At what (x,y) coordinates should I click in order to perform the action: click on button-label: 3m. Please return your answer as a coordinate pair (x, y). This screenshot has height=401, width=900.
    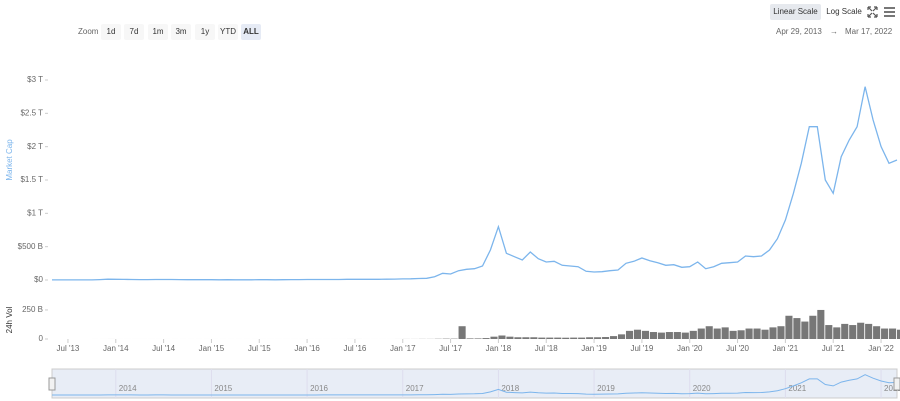
    Looking at the image, I should click on (180, 31).